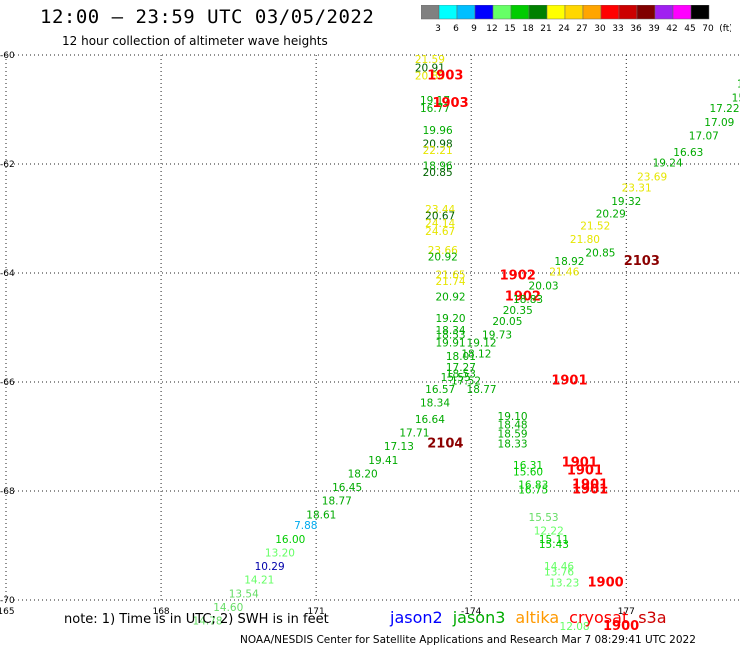  I want to click on y-tick-label: -64, so click(7, 274).